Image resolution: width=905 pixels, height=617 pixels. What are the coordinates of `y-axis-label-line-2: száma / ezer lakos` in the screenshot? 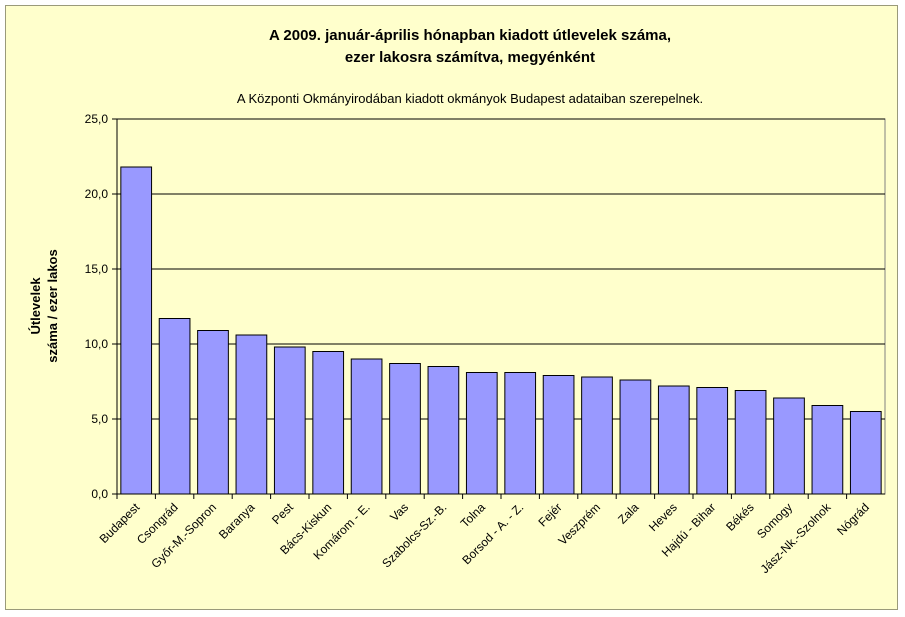 It's located at (52, 305).